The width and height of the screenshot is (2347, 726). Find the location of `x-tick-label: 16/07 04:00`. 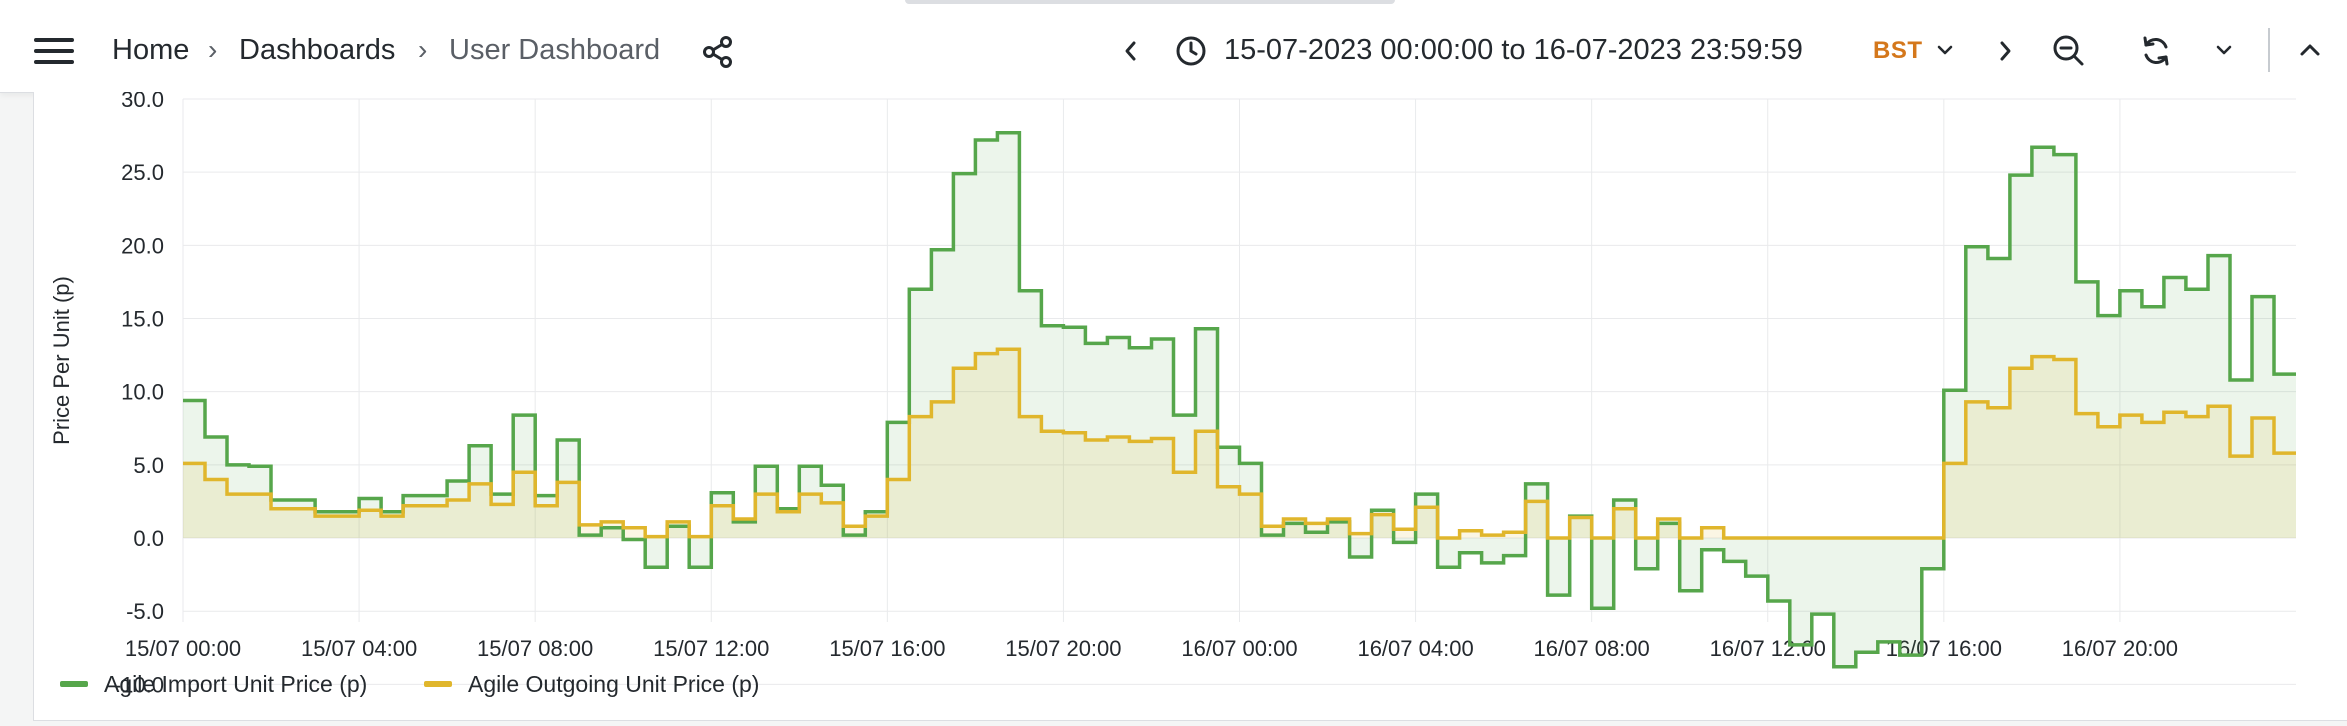

x-tick-label: 16/07 04:00 is located at coordinates (1415, 648).